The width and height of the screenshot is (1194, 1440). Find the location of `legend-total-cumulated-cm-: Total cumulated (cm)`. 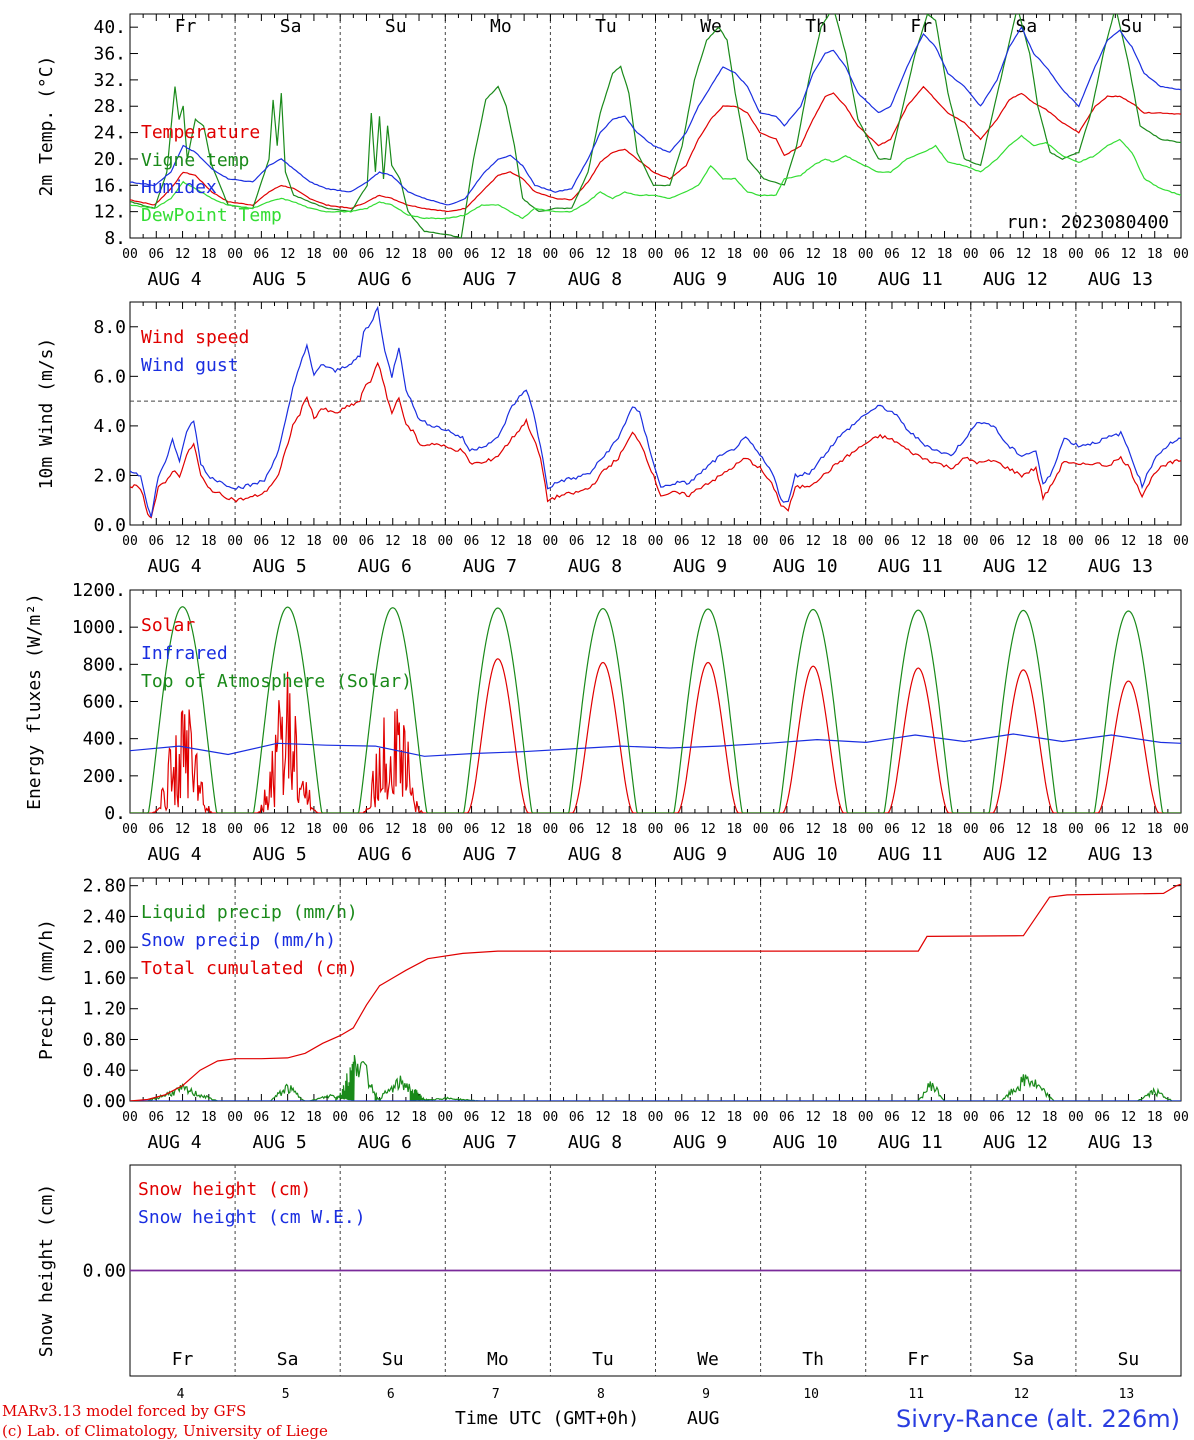

legend-total-cumulated-cm-: Total cumulated (cm) is located at coordinates (249, 968).